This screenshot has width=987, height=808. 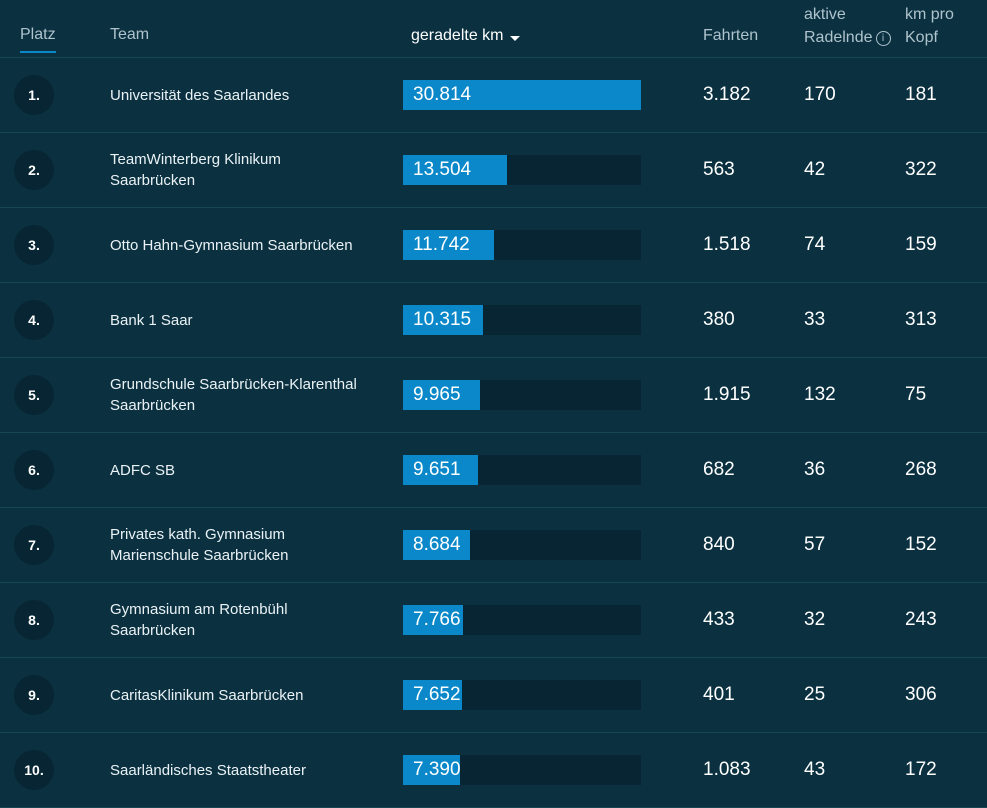 What do you see at coordinates (34, 695) in the screenshot?
I see `rank-badge: 9.` at bounding box center [34, 695].